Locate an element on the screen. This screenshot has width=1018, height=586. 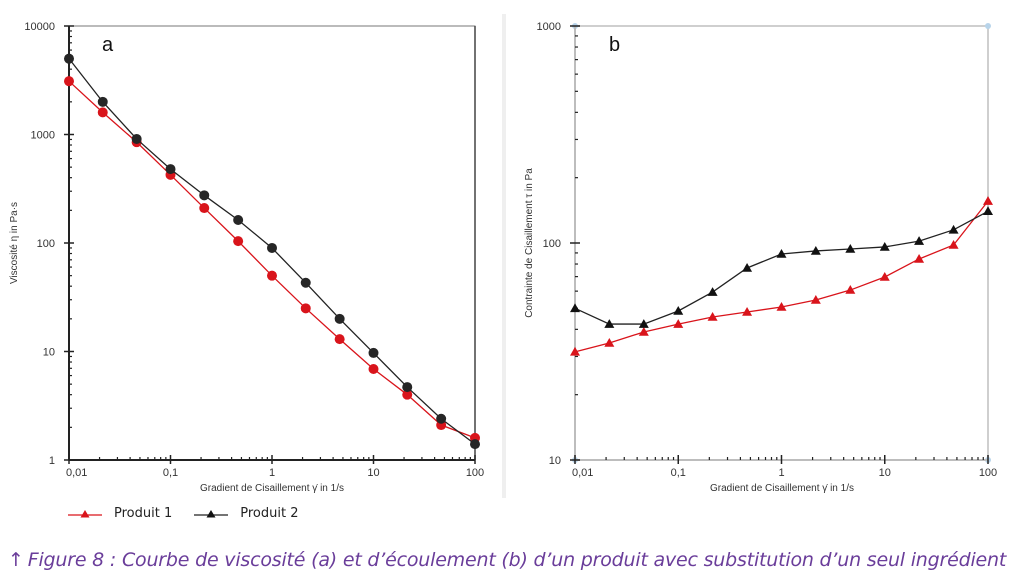
panel-separator is located at coordinates (504, 256).